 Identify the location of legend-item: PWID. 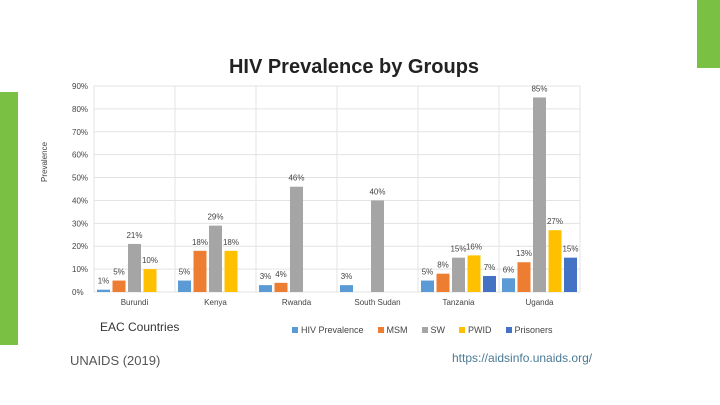
(475, 330).